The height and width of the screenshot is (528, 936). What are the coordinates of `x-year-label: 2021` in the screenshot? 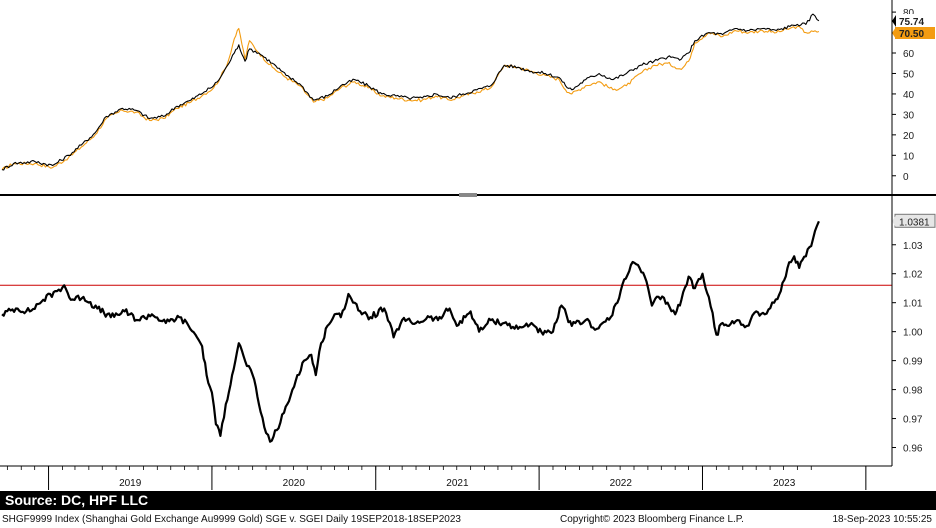 It's located at (457, 483).